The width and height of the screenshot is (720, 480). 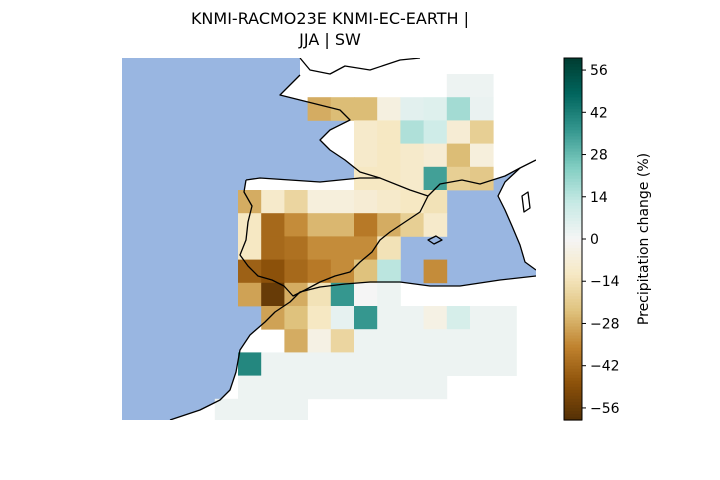 What do you see at coordinates (526, 202) in the screenshot?
I see `coastline-corsica` at bounding box center [526, 202].